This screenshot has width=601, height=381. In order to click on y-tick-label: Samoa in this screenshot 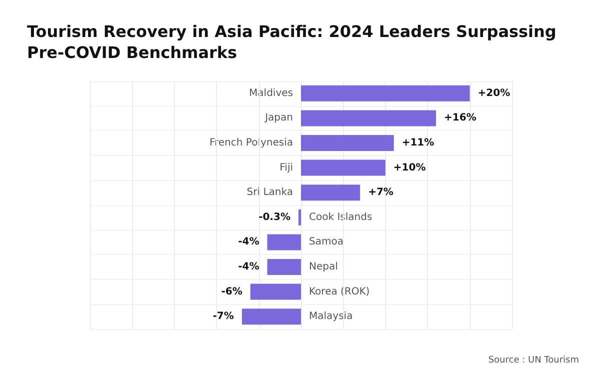, I will do `click(326, 242)`.